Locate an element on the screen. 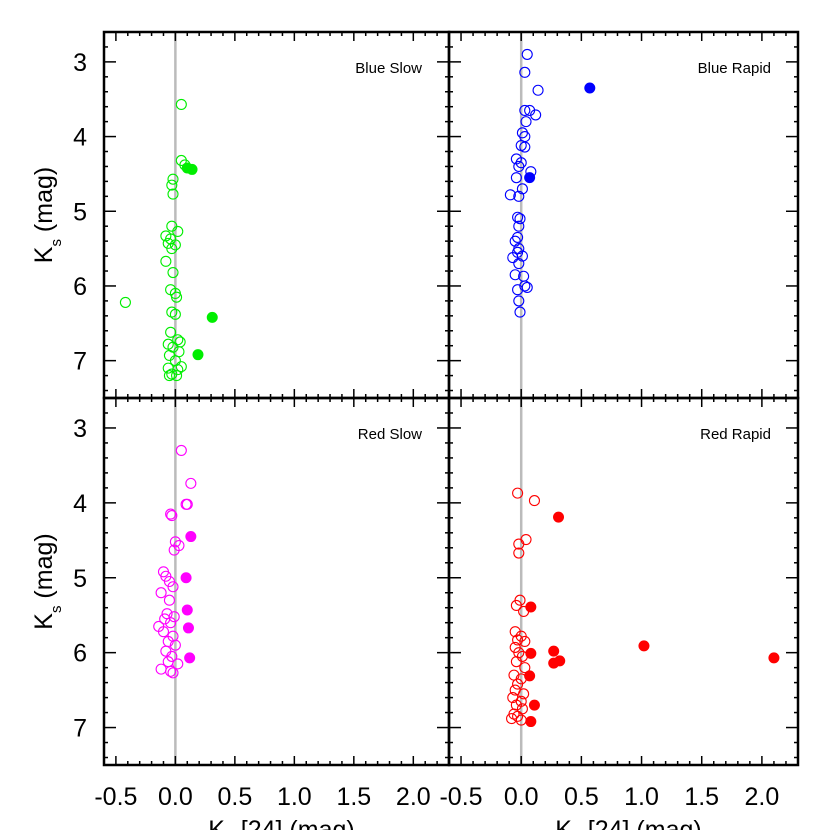 This screenshot has width=830, height=830. y-tick-label: 6 is located at coordinates (80, 287).